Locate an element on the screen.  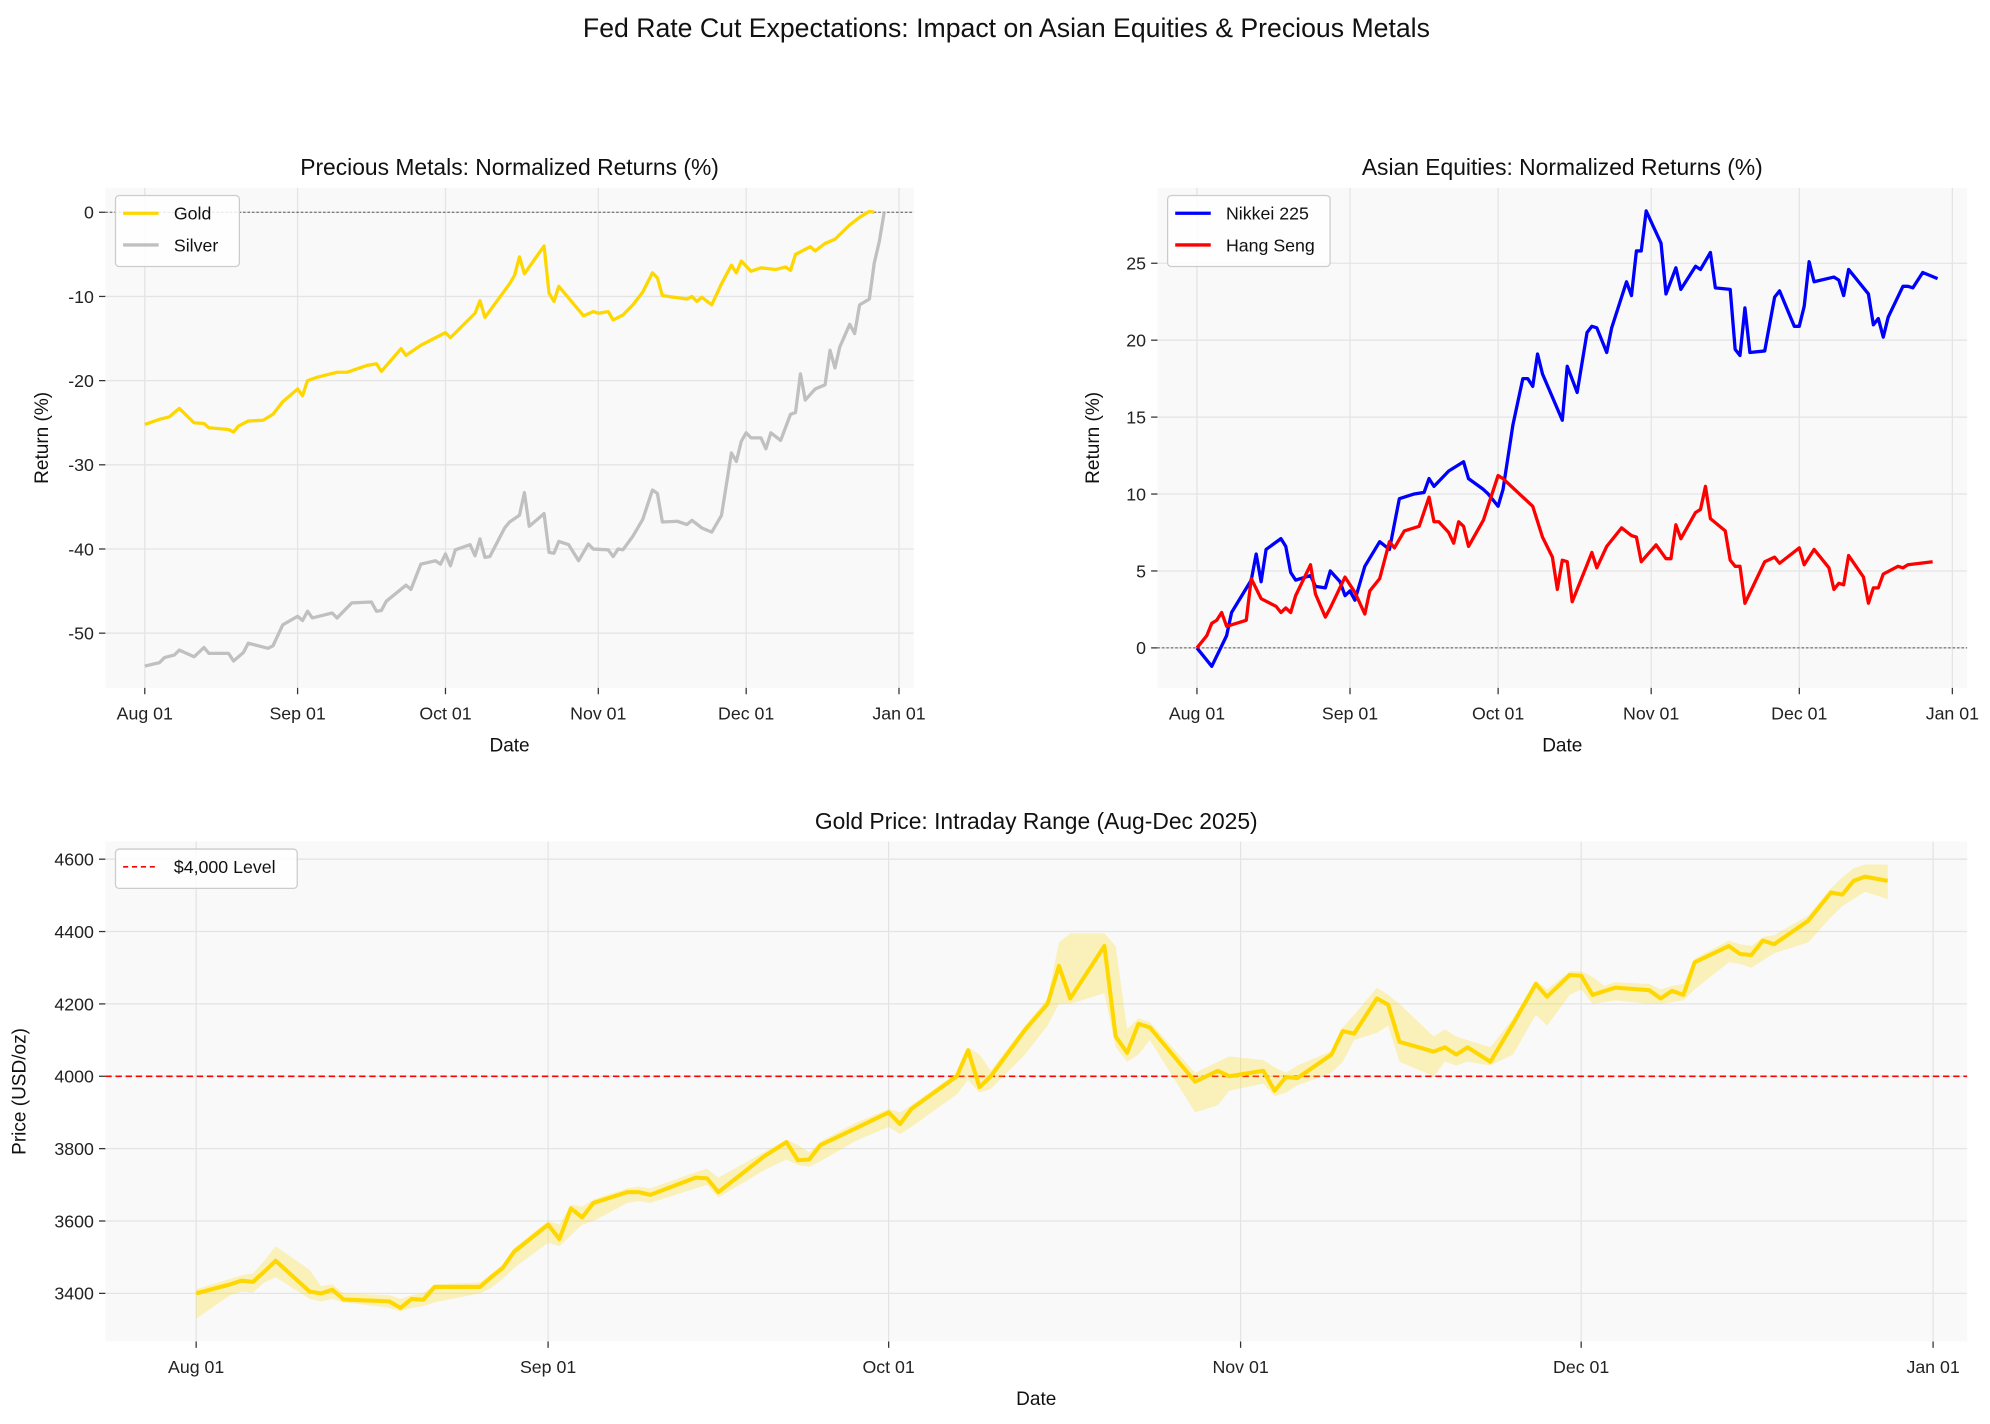
legend: Nikkei 225 Hang Seng is located at coordinates (1248, 231).